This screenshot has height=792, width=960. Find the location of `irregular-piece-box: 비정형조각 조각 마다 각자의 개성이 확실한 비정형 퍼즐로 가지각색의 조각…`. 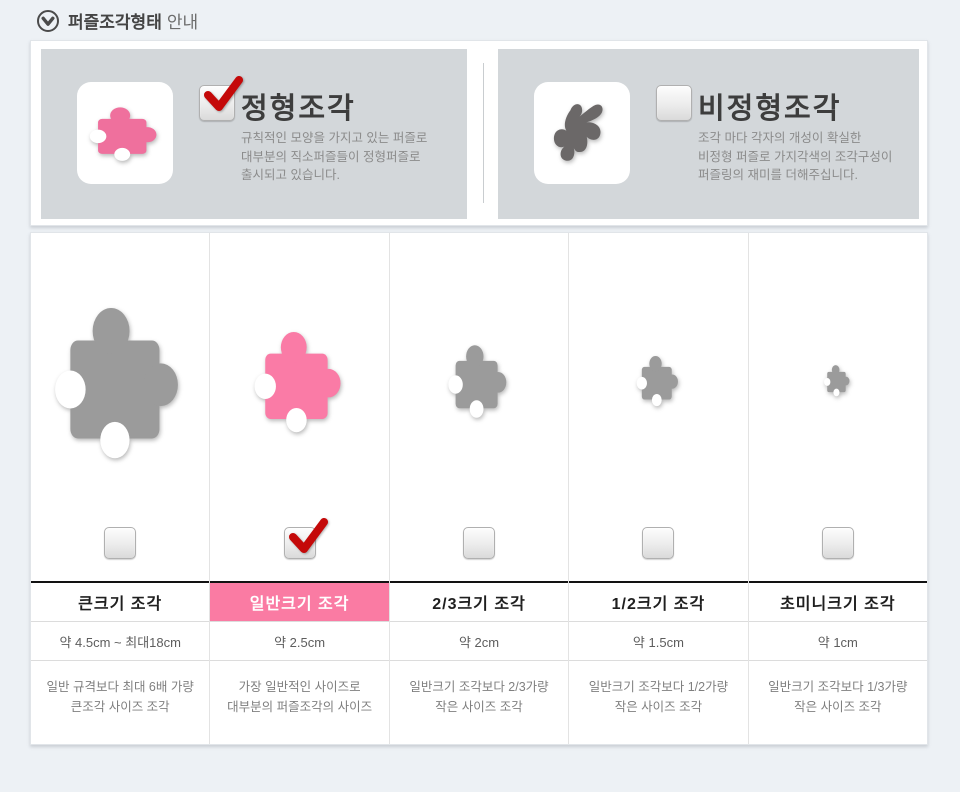

irregular-piece-box: 비정형조각 조각 마다 각자의 개성이 확실한 비정형 퍼즐로 가지각색의 조각… is located at coordinates (708, 134).